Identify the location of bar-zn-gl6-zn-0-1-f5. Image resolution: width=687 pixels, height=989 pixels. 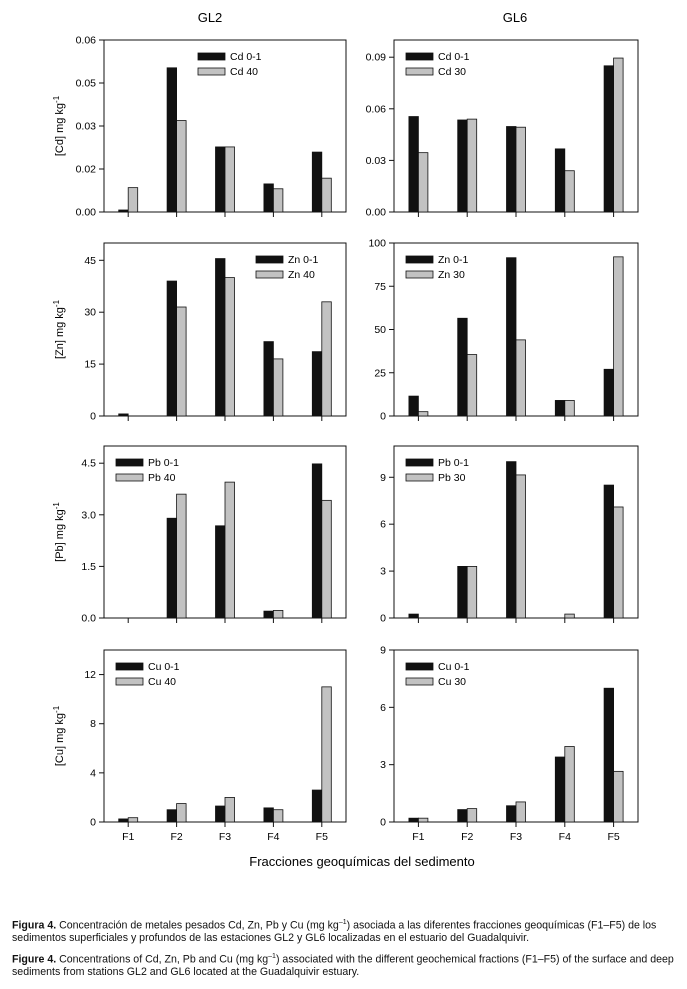
(608, 392).